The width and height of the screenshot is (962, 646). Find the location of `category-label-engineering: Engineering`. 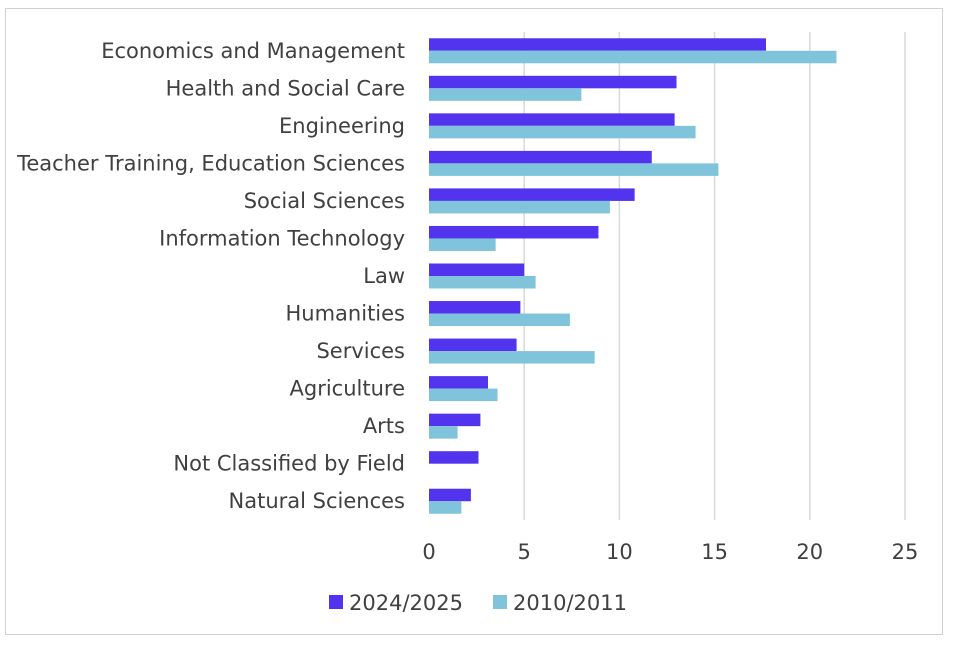

category-label-engineering: Engineering is located at coordinates (342, 126).